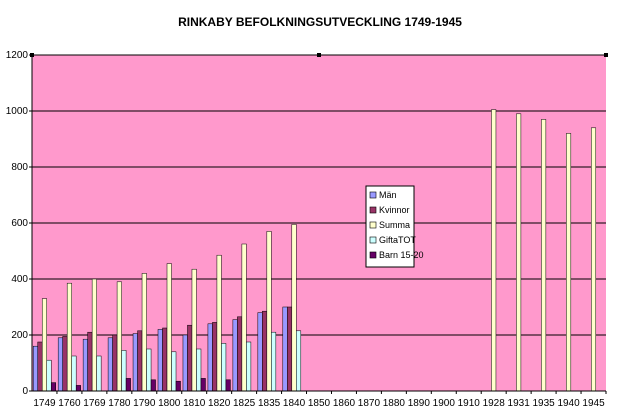 The height and width of the screenshot is (418, 640). I want to click on legend-label: Kvinnor, so click(394, 210).